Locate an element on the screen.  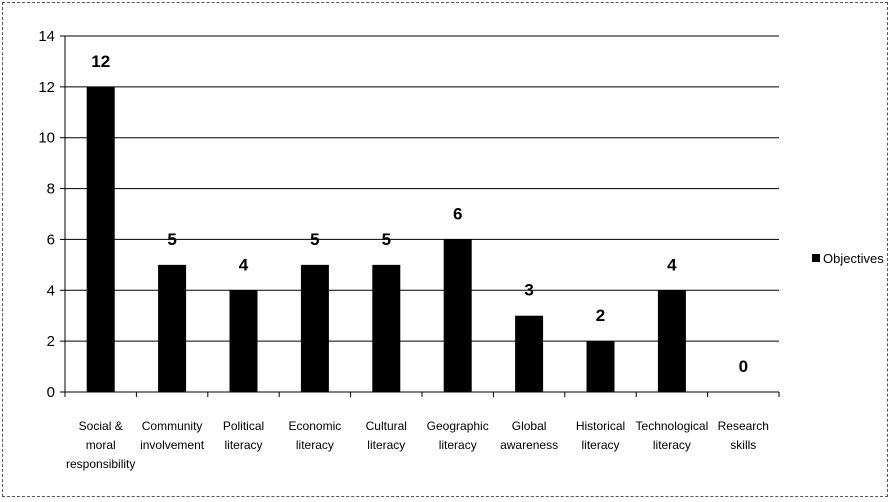
y-tick-label: 4 is located at coordinates (51, 290).